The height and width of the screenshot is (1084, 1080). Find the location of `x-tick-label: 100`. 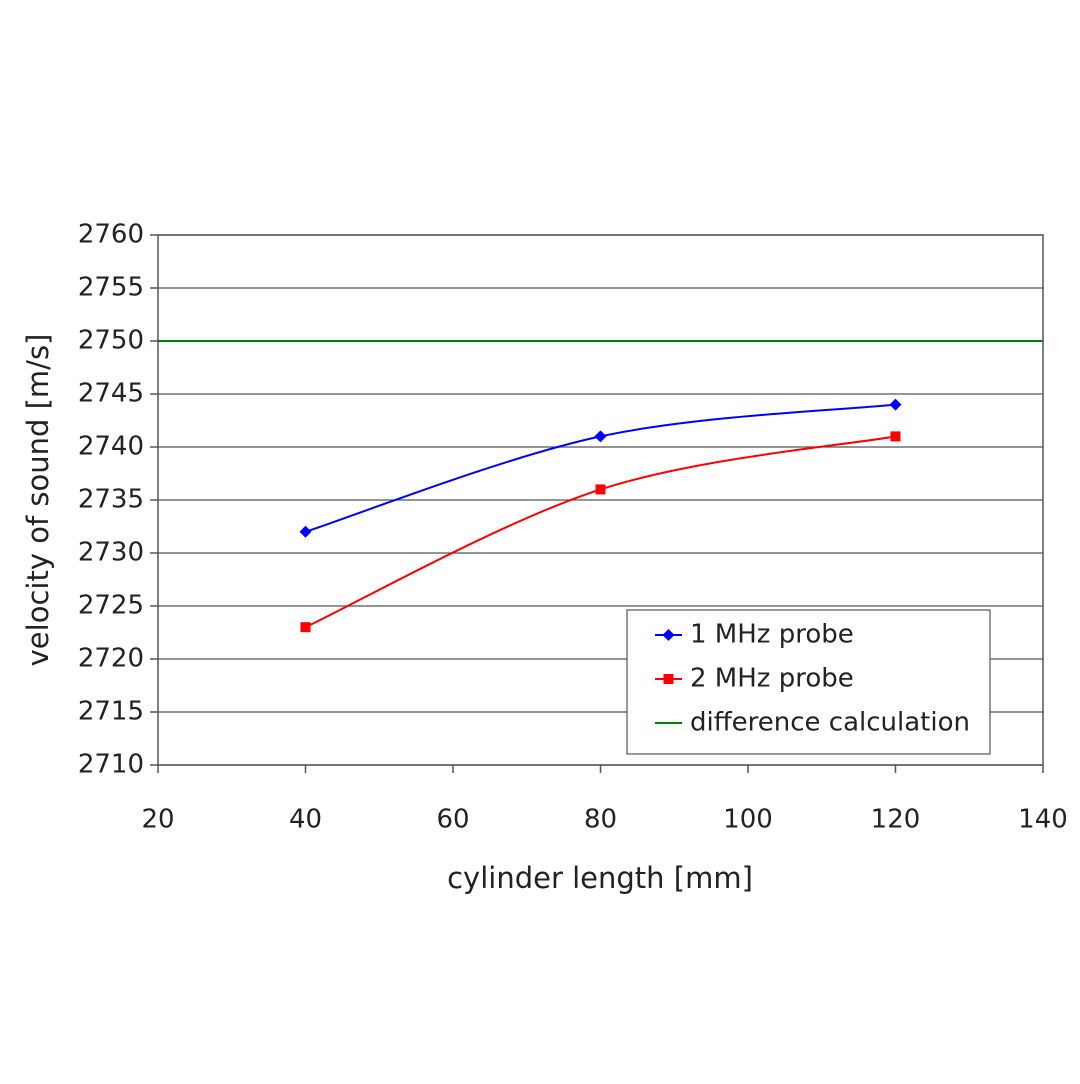

x-tick-label: 100 is located at coordinates (748, 820).